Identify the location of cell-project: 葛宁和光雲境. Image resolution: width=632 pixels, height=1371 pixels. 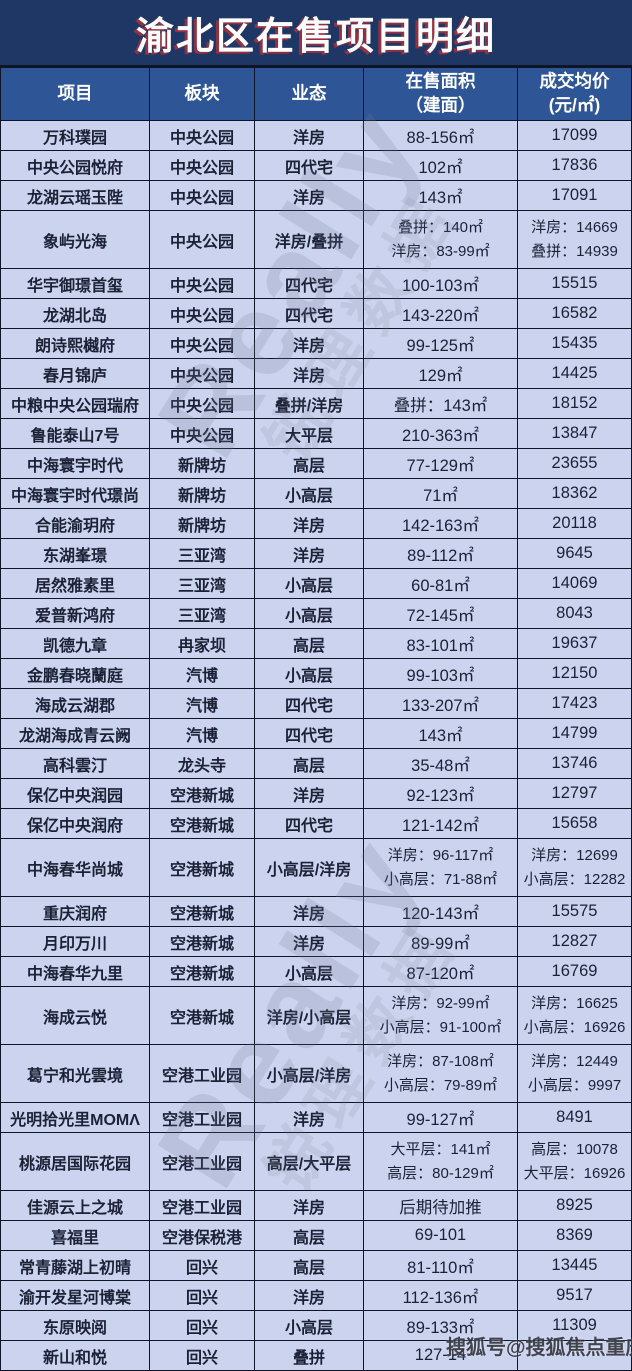
(75, 1073).